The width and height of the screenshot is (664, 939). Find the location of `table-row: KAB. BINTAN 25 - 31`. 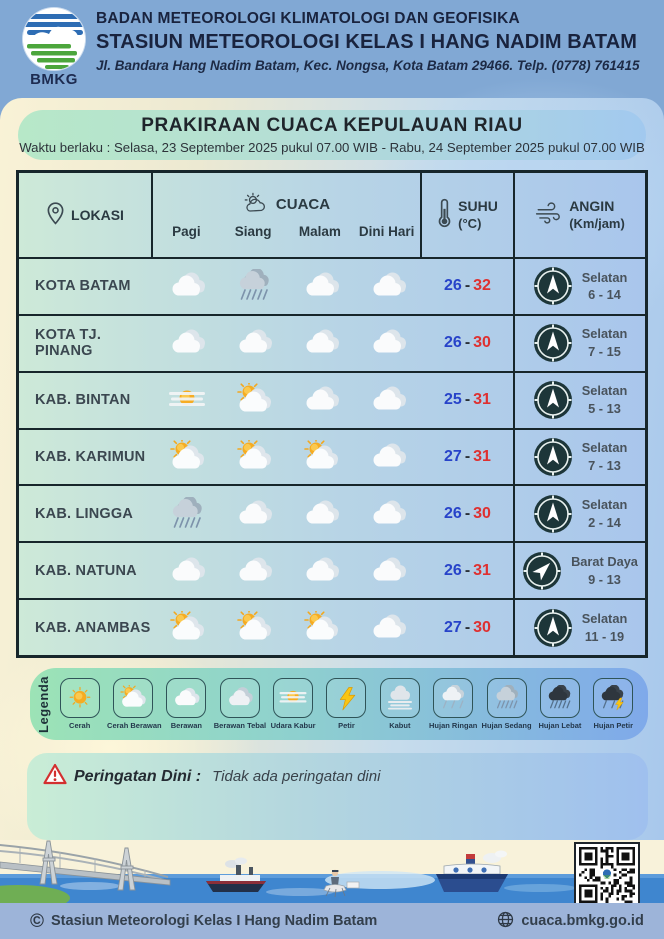

table-row: KAB. BINTAN 25 - 31 is located at coordinates (332, 401).